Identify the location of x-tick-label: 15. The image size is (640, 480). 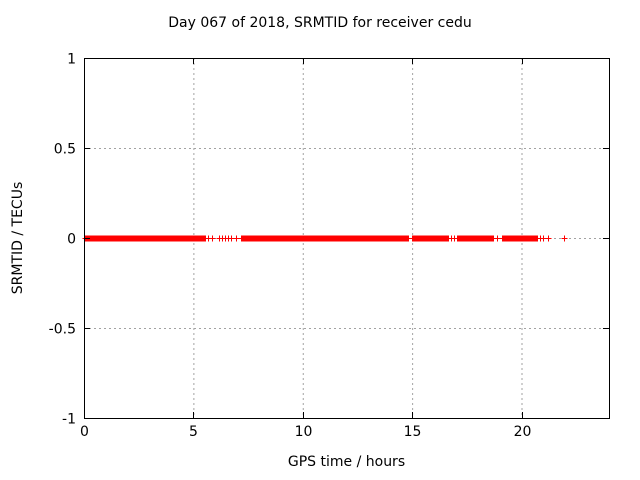
(413, 432).